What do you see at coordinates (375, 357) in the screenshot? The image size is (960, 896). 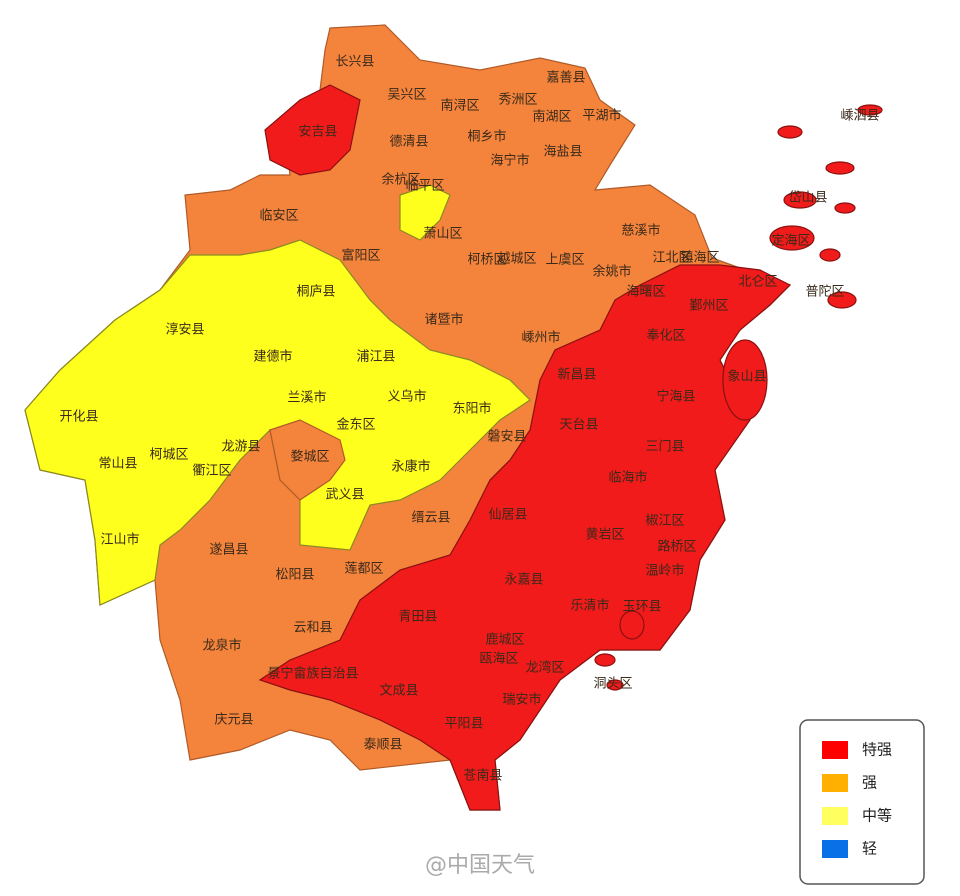 I see `region-label: 浦江县` at bounding box center [375, 357].